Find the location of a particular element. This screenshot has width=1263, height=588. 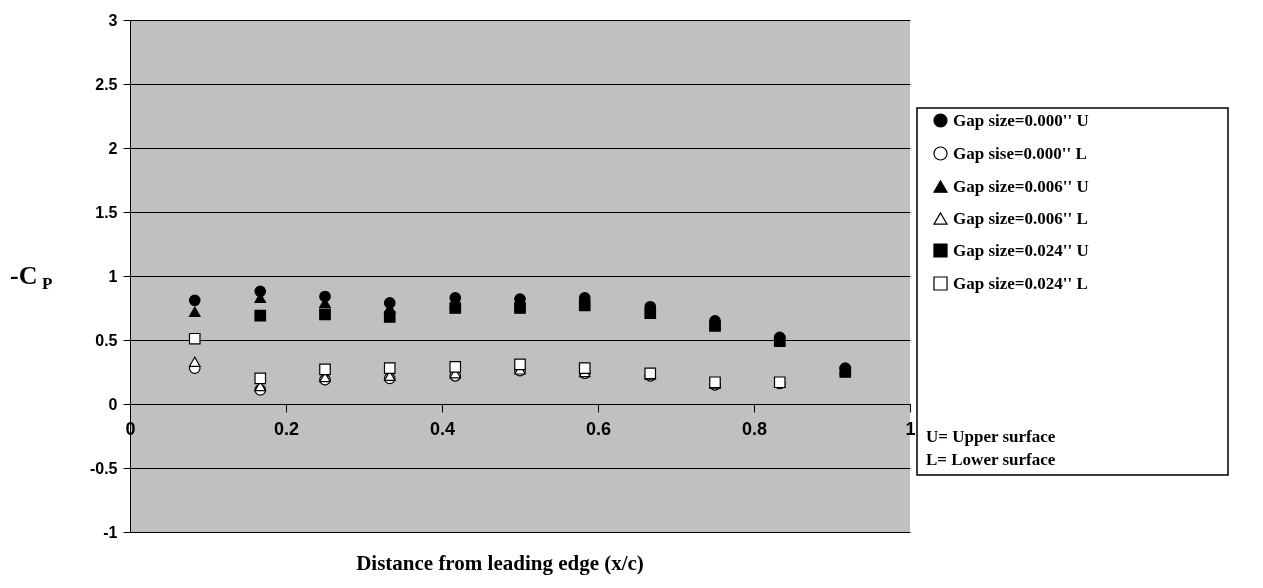

y-tick-label: 1 is located at coordinates (113, 276).